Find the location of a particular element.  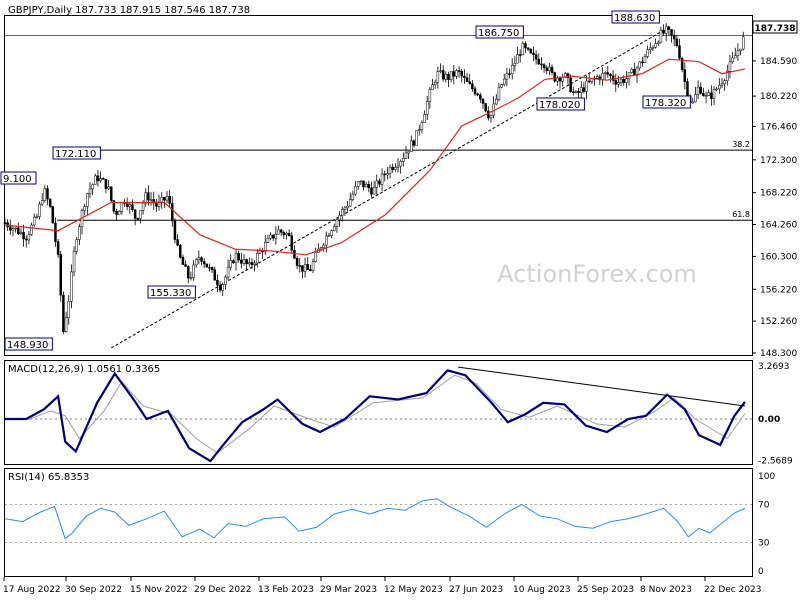

price-label: 178.020 is located at coordinates (559, 105).